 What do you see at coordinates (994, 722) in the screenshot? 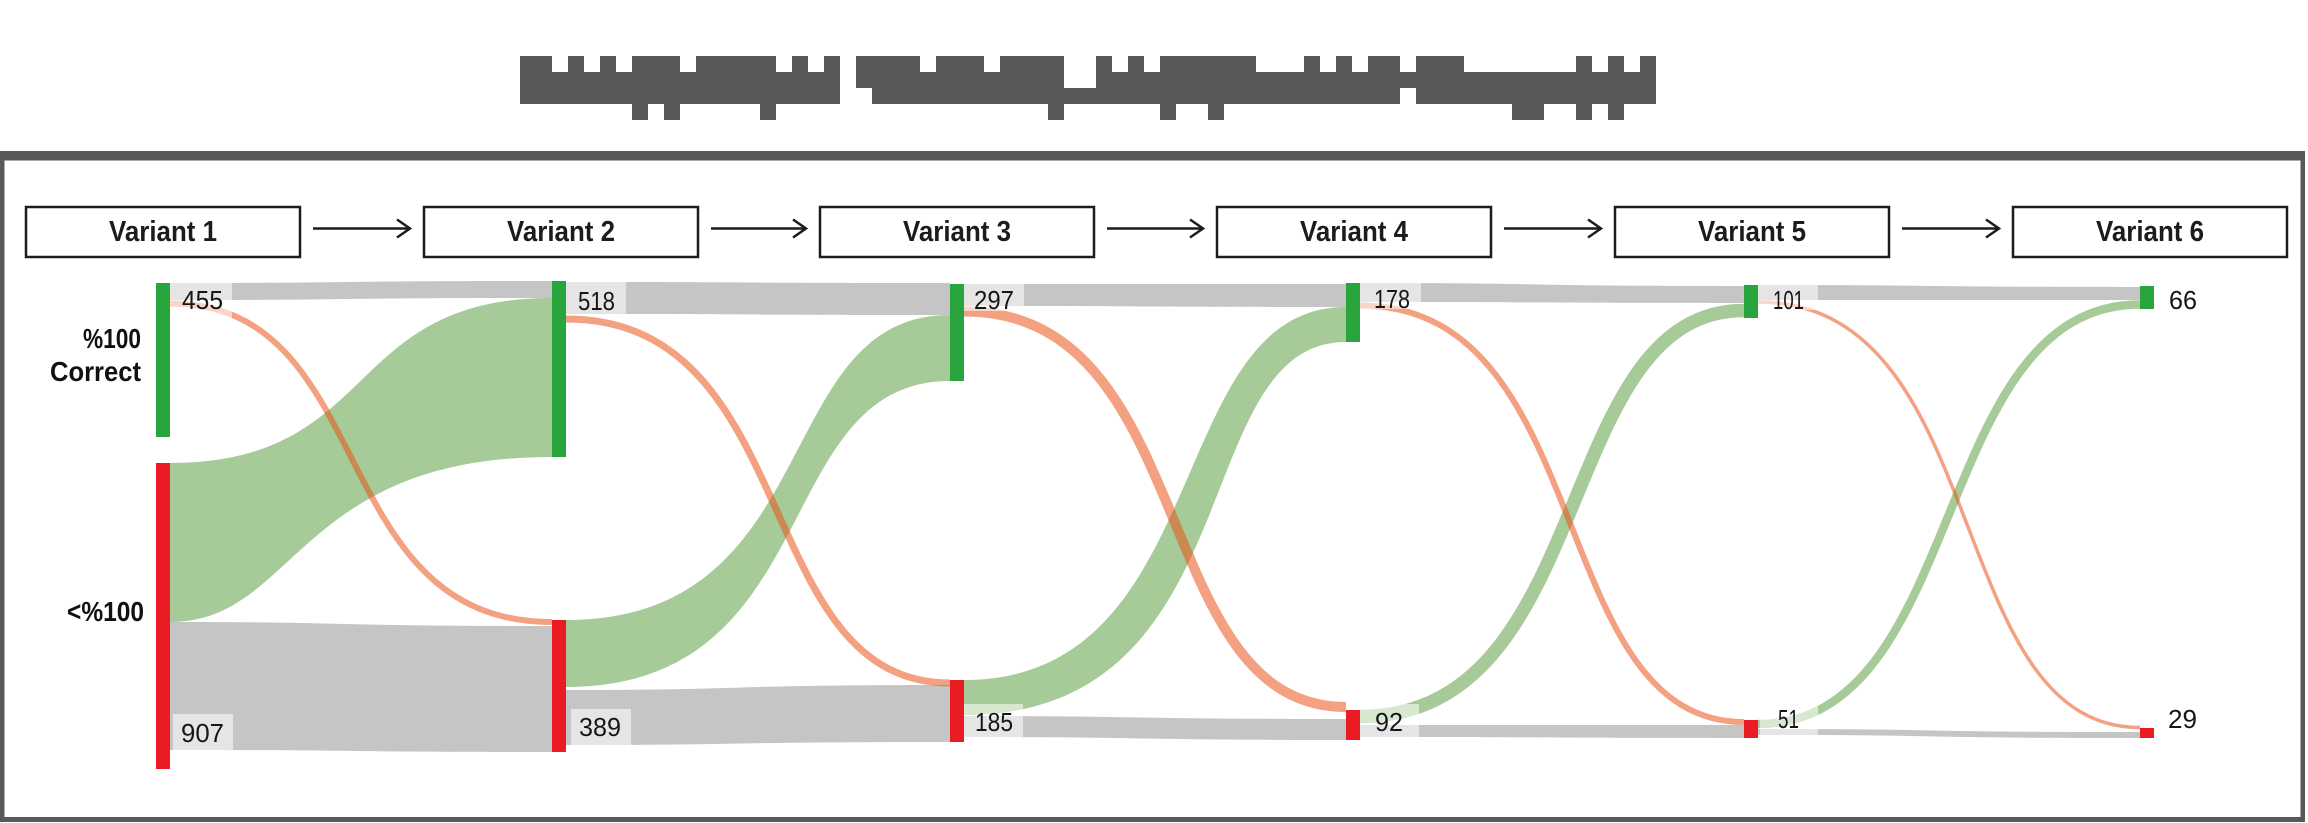
I see `svg-text: 185` at bounding box center [994, 722].